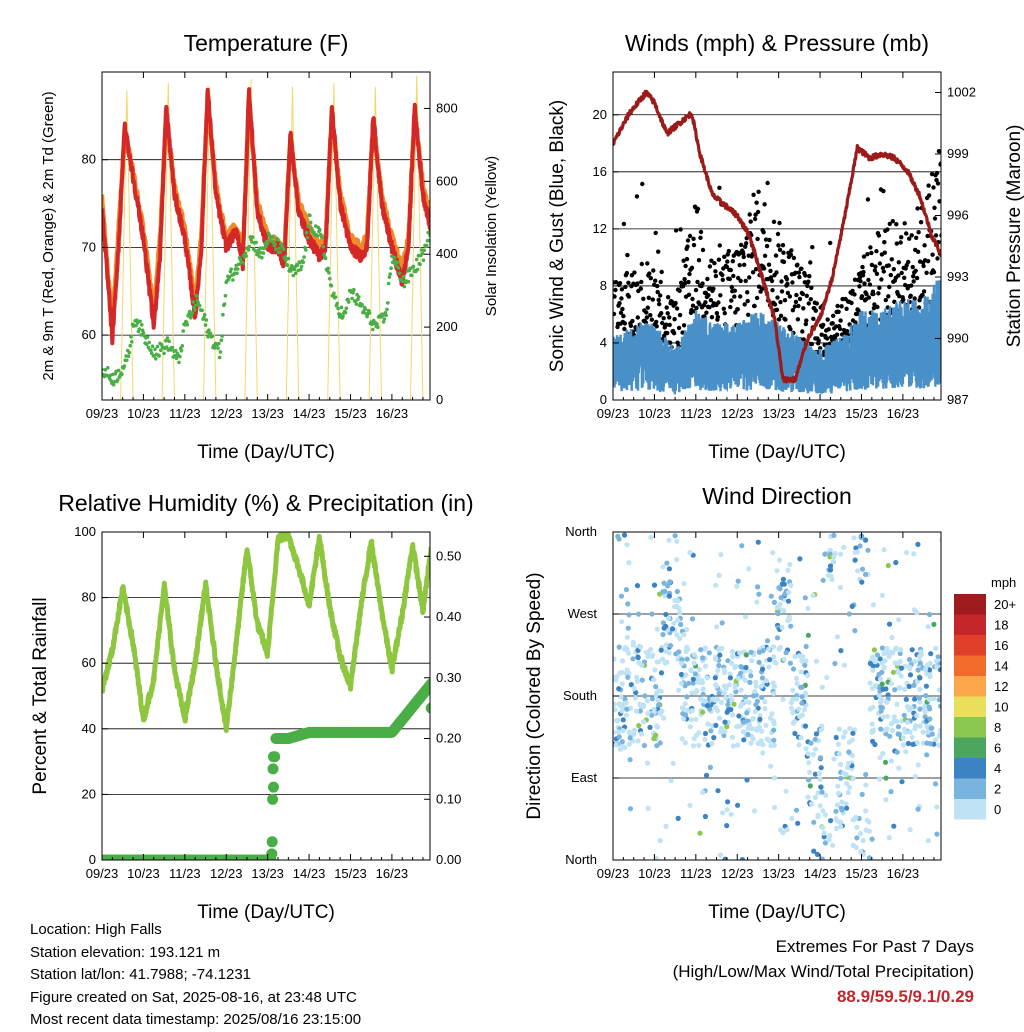 The height and width of the screenshot is (1032, 1024). Describe the element at coordinates (447, 326) in the screenshot. I see `temperature-y2tick-label: 200` at that location.